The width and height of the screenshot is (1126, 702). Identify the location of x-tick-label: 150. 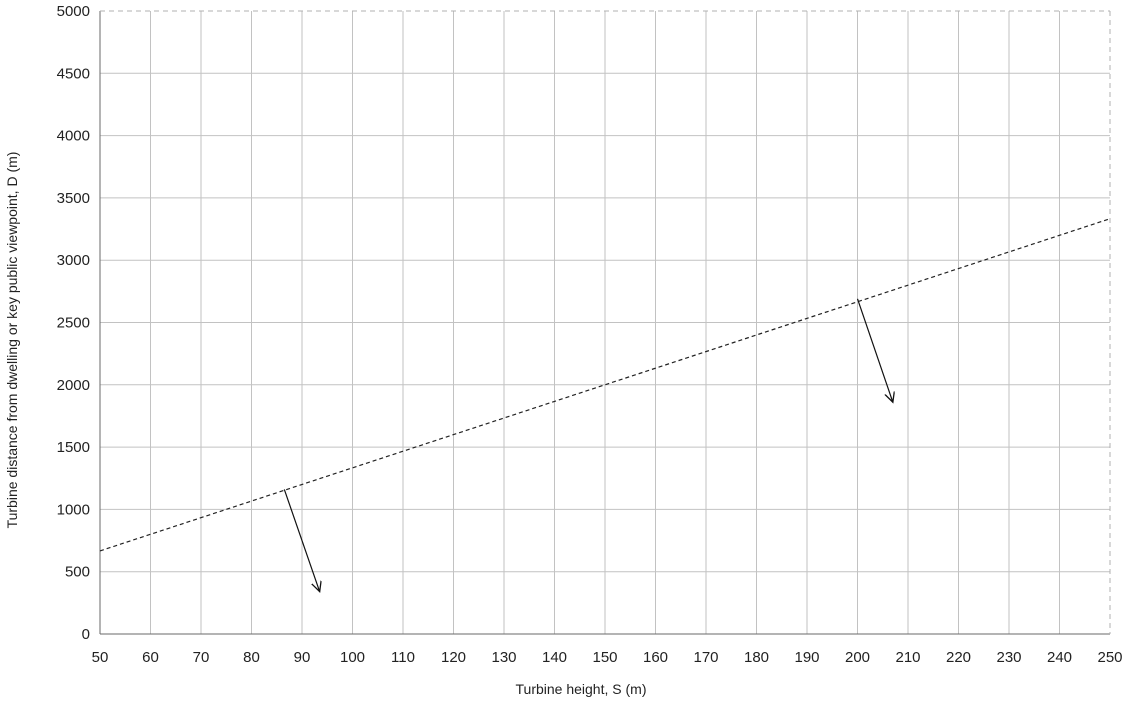
(604, 657).